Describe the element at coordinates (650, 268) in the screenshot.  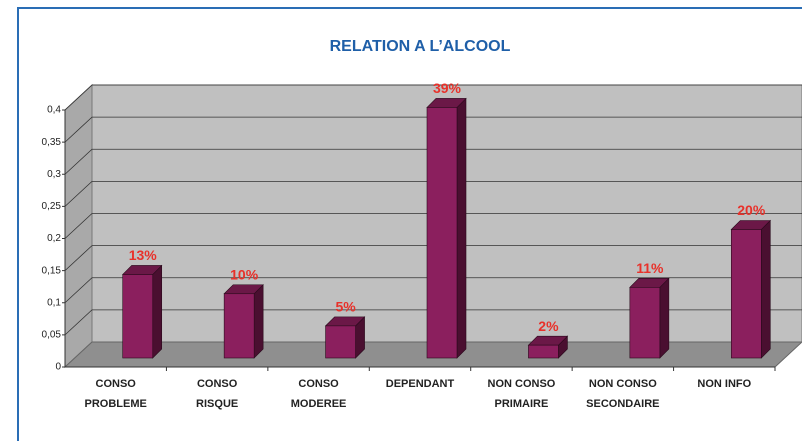
I see `value-label: 11%` at that location.